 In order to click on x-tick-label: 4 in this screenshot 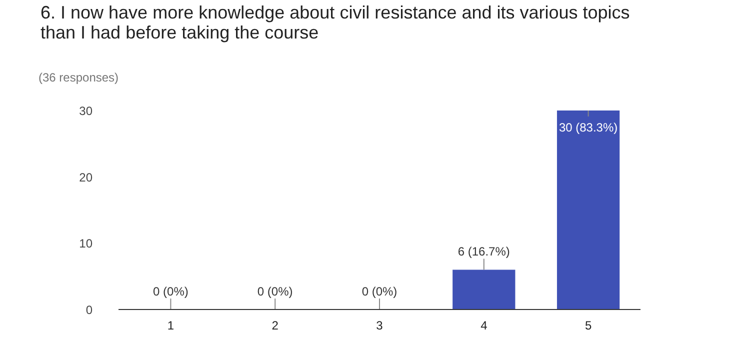, I will do `click(484, 325)`.